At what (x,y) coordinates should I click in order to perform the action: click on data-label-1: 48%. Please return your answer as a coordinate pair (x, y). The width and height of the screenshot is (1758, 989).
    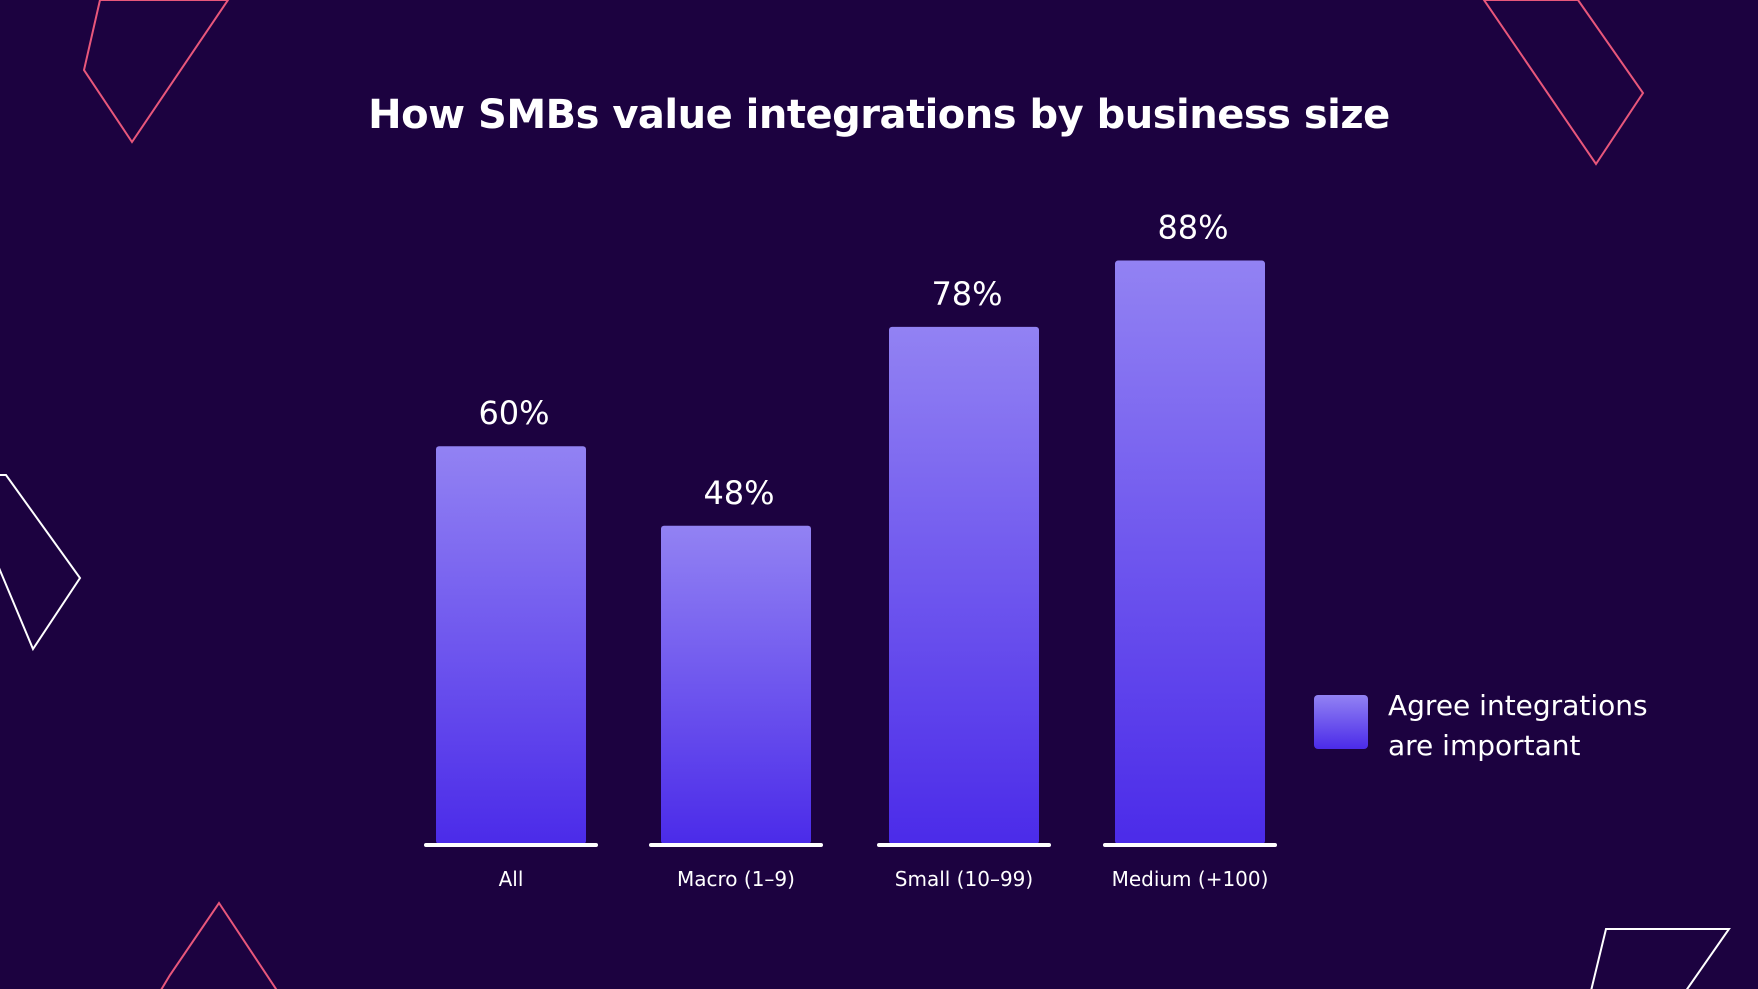
    Looking at the image, I should click on (738, 493).